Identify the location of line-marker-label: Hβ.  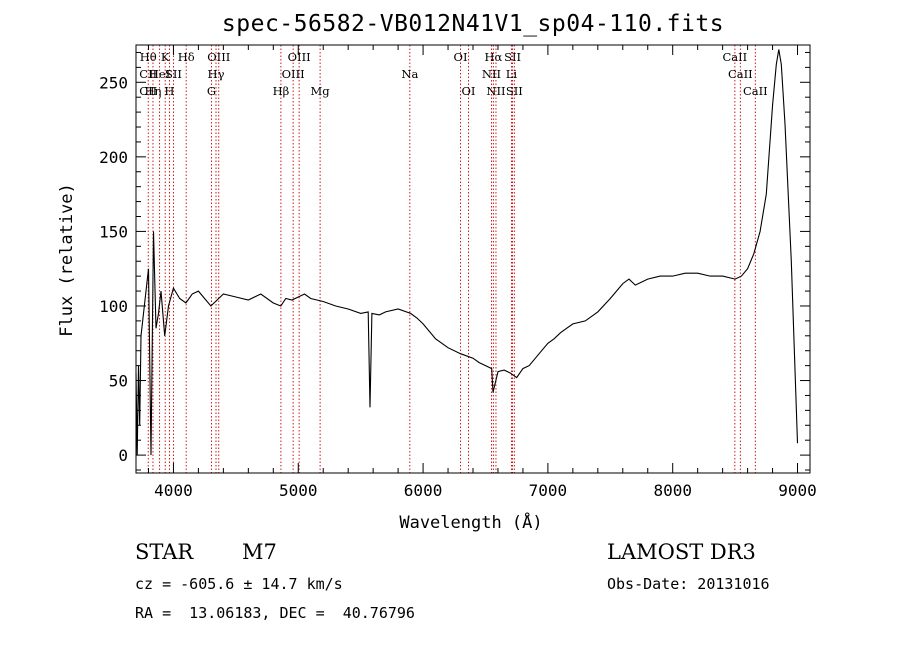
(281, 91).